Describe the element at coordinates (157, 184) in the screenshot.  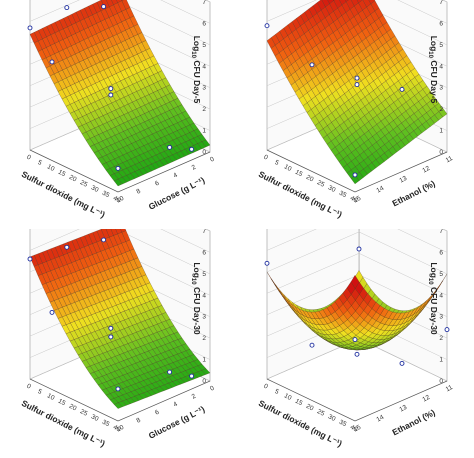
I see `y-tick-label: 6` at that location.